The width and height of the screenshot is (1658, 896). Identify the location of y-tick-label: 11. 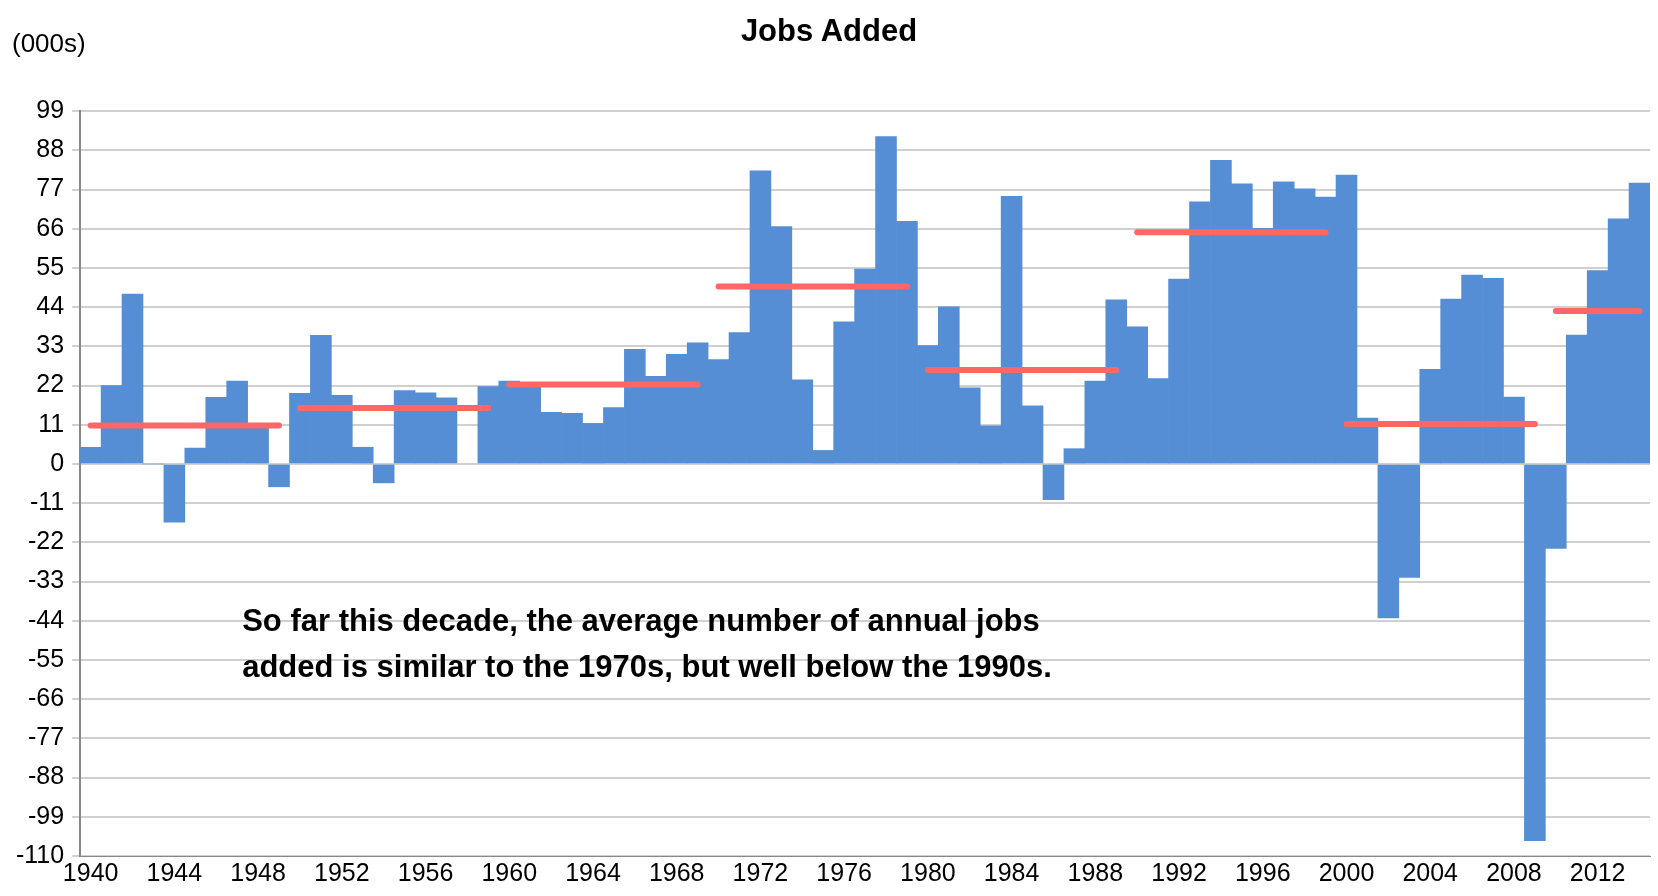
(51, 422).